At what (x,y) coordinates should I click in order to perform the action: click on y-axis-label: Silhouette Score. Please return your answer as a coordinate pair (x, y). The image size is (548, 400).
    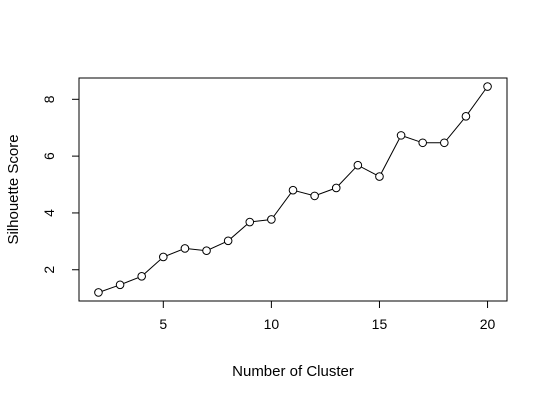
    Looking at the image, I should click on (13, 189).